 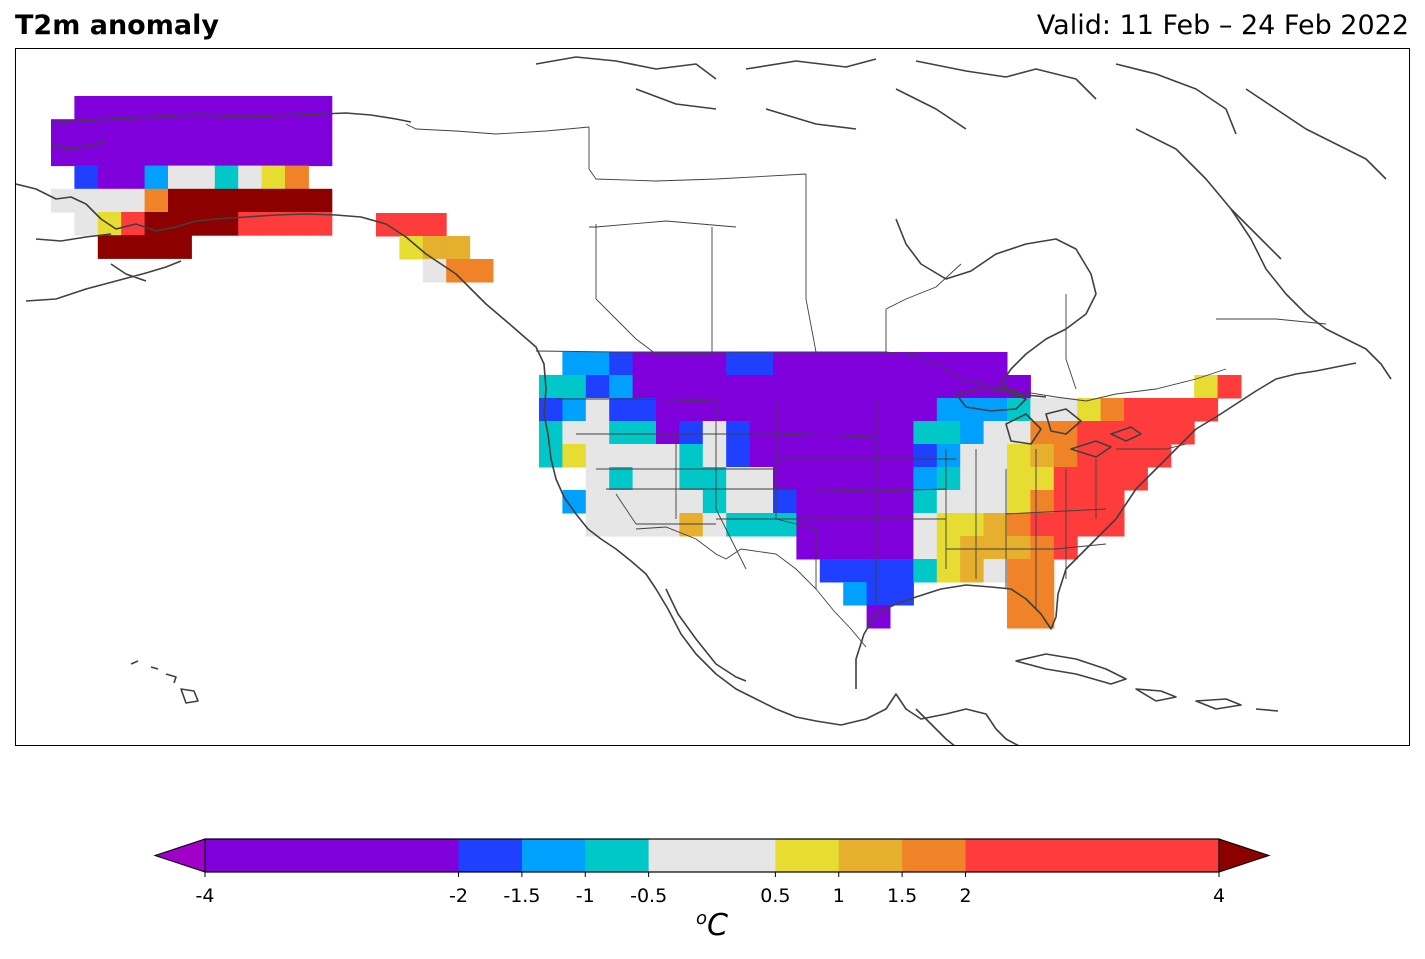 I want to click on colorbar-outline, so click(x=712, y=855).